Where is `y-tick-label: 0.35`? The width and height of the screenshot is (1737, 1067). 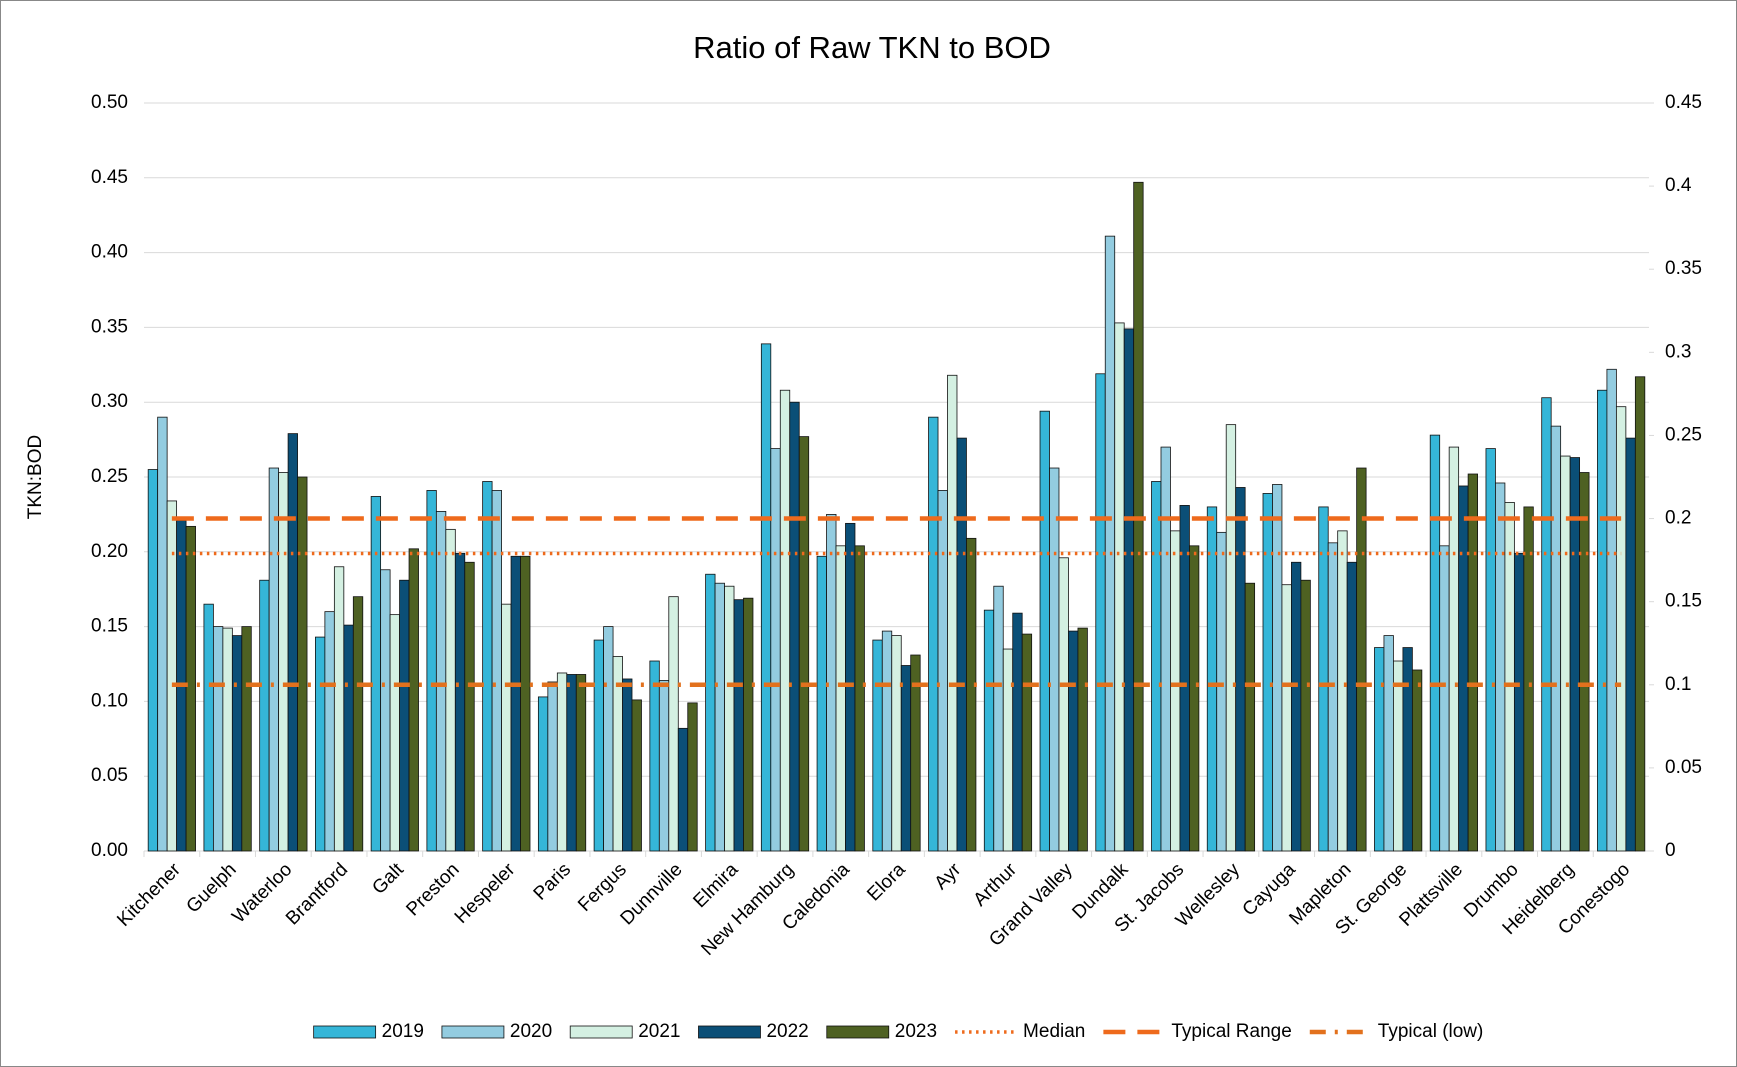
y-tick-label: 0.35 is located at coordinates (109, 326).